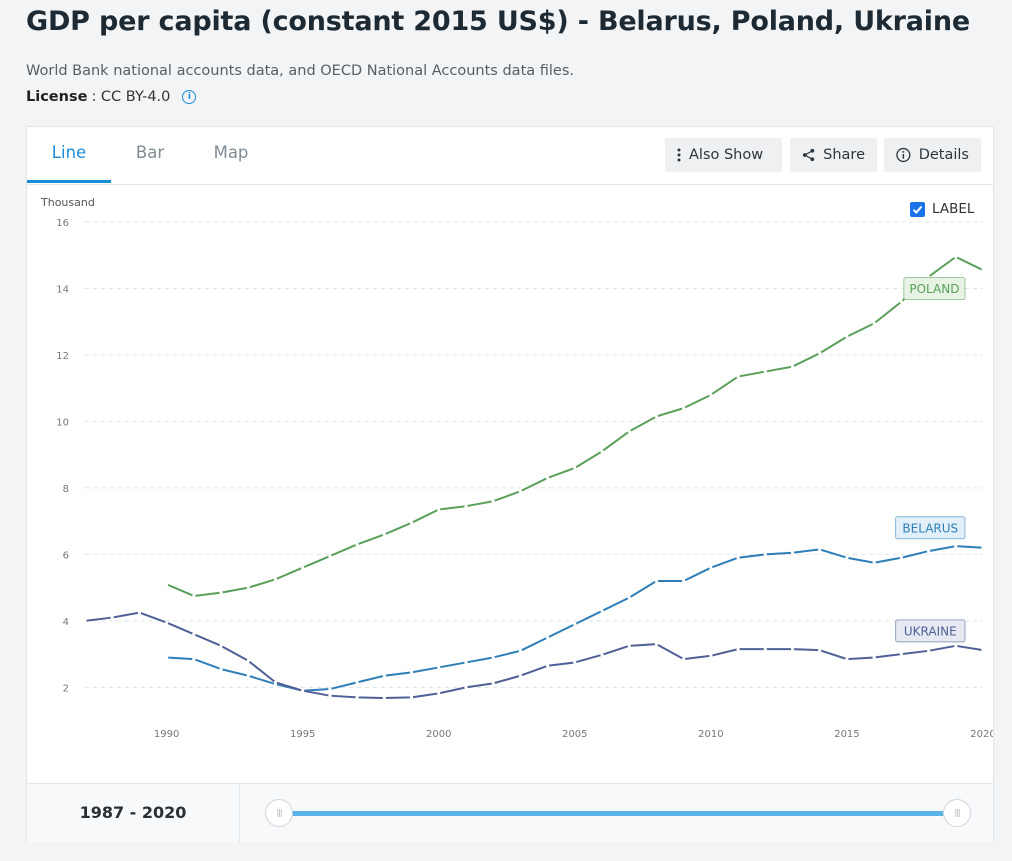 This screenshot has height=861, width=1012. What do you see at coordinates (57, 97) in the screenshot?
I see `license-key: License` at bounding box center [57, 97].